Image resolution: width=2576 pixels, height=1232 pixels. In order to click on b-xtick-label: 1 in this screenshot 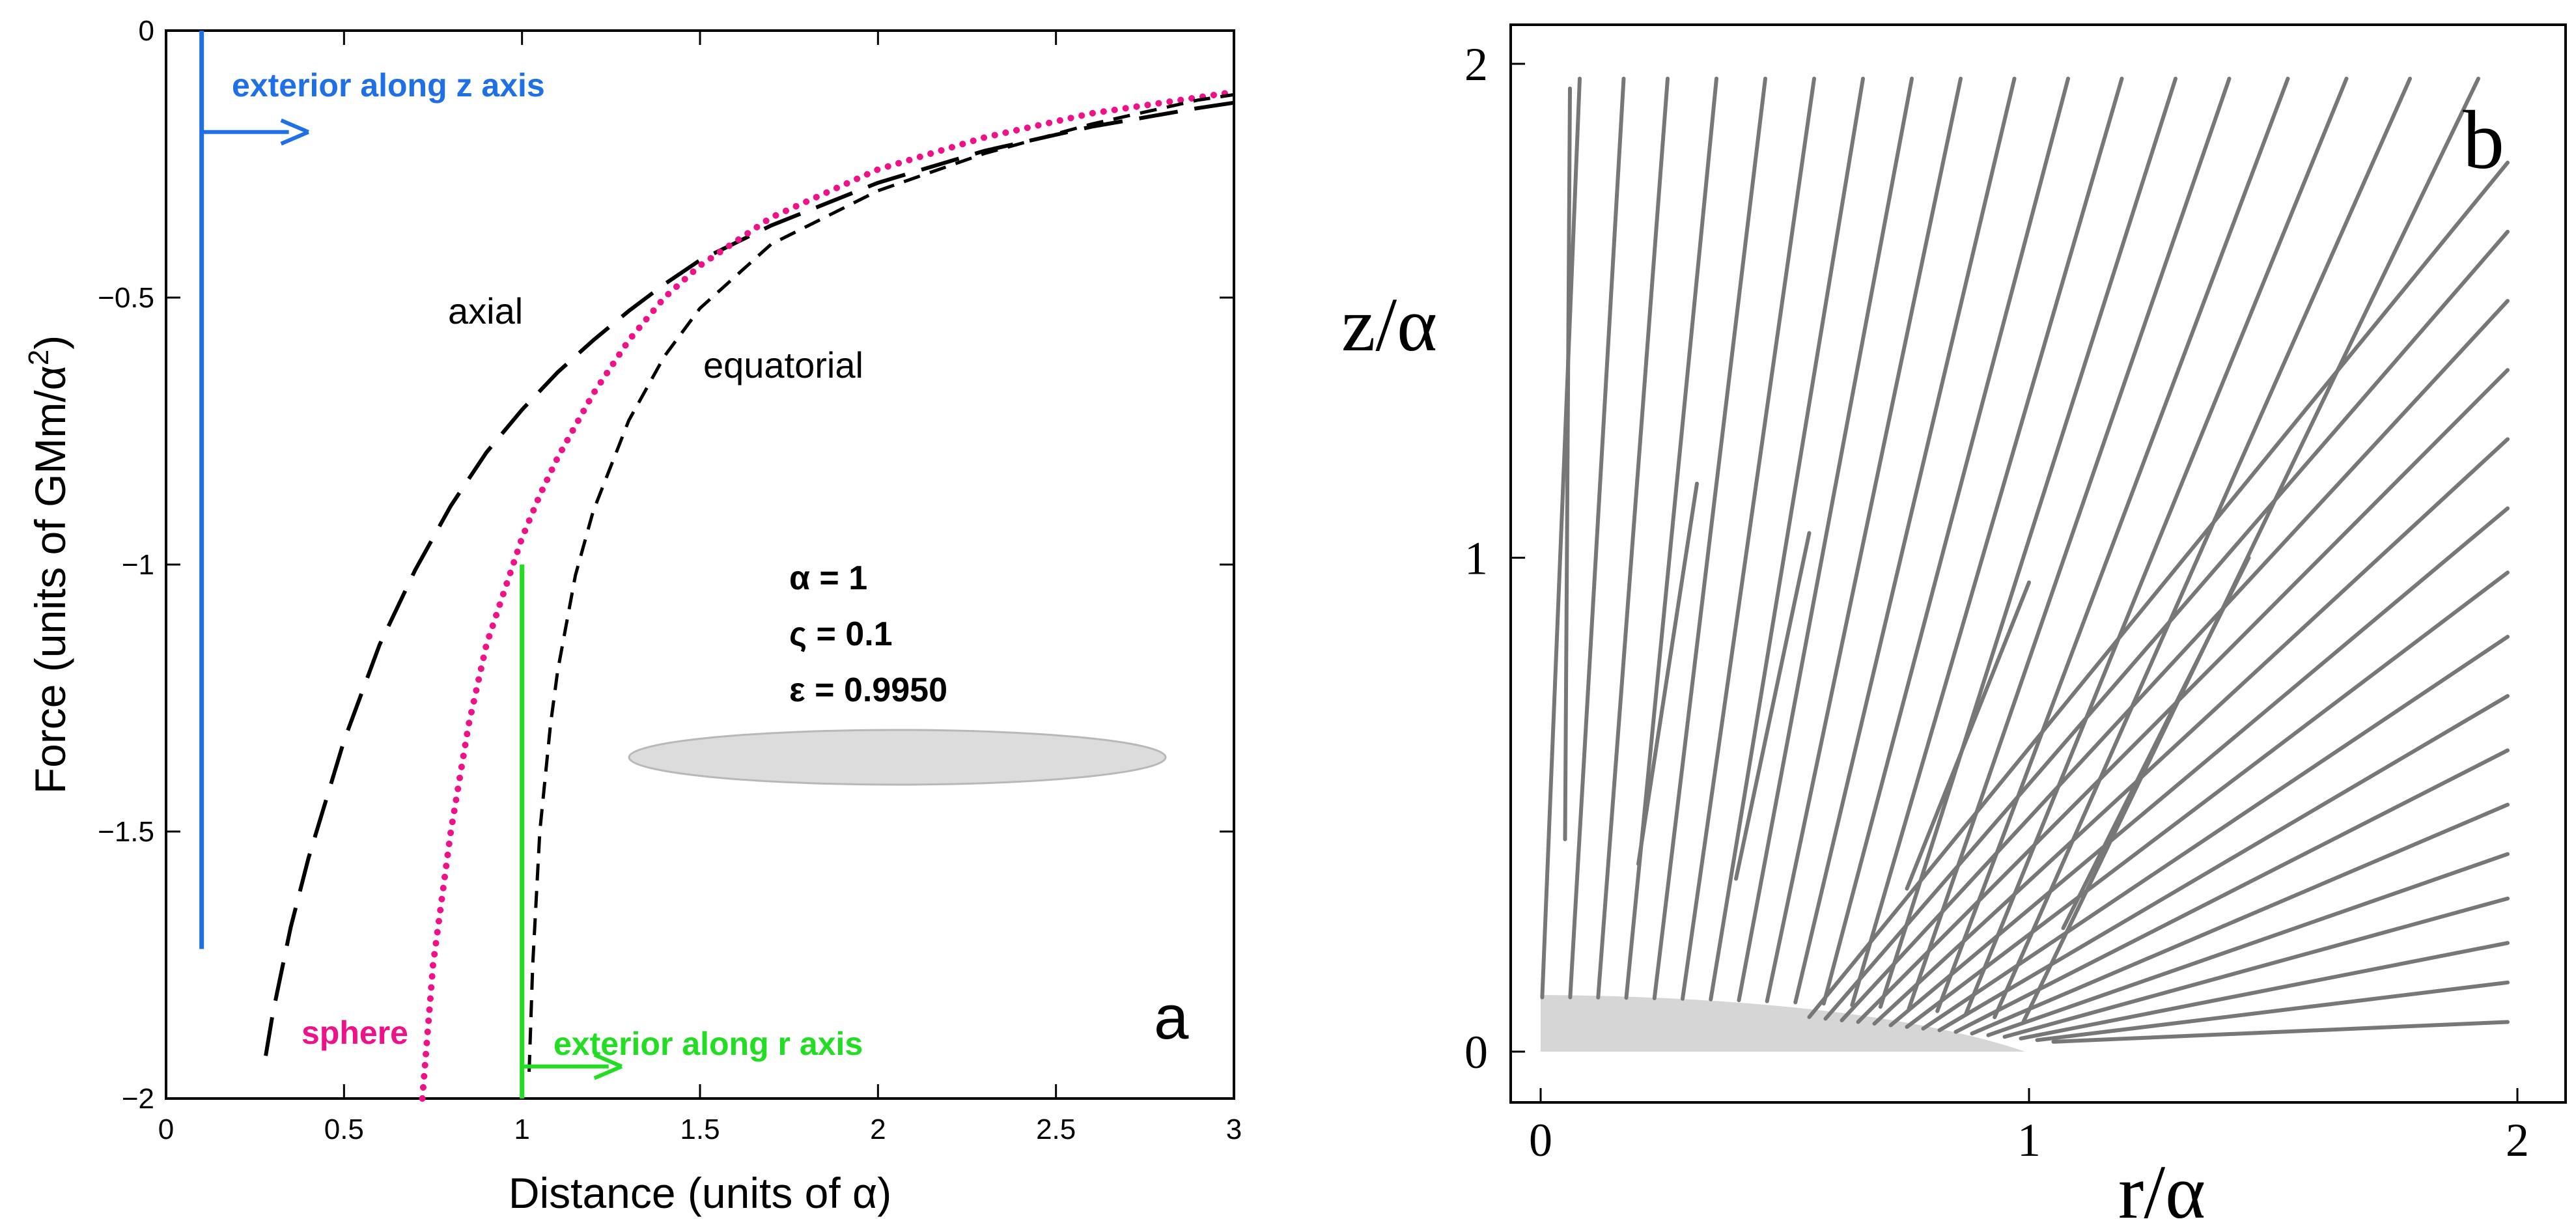, I will do `click(2029, 1140)`.